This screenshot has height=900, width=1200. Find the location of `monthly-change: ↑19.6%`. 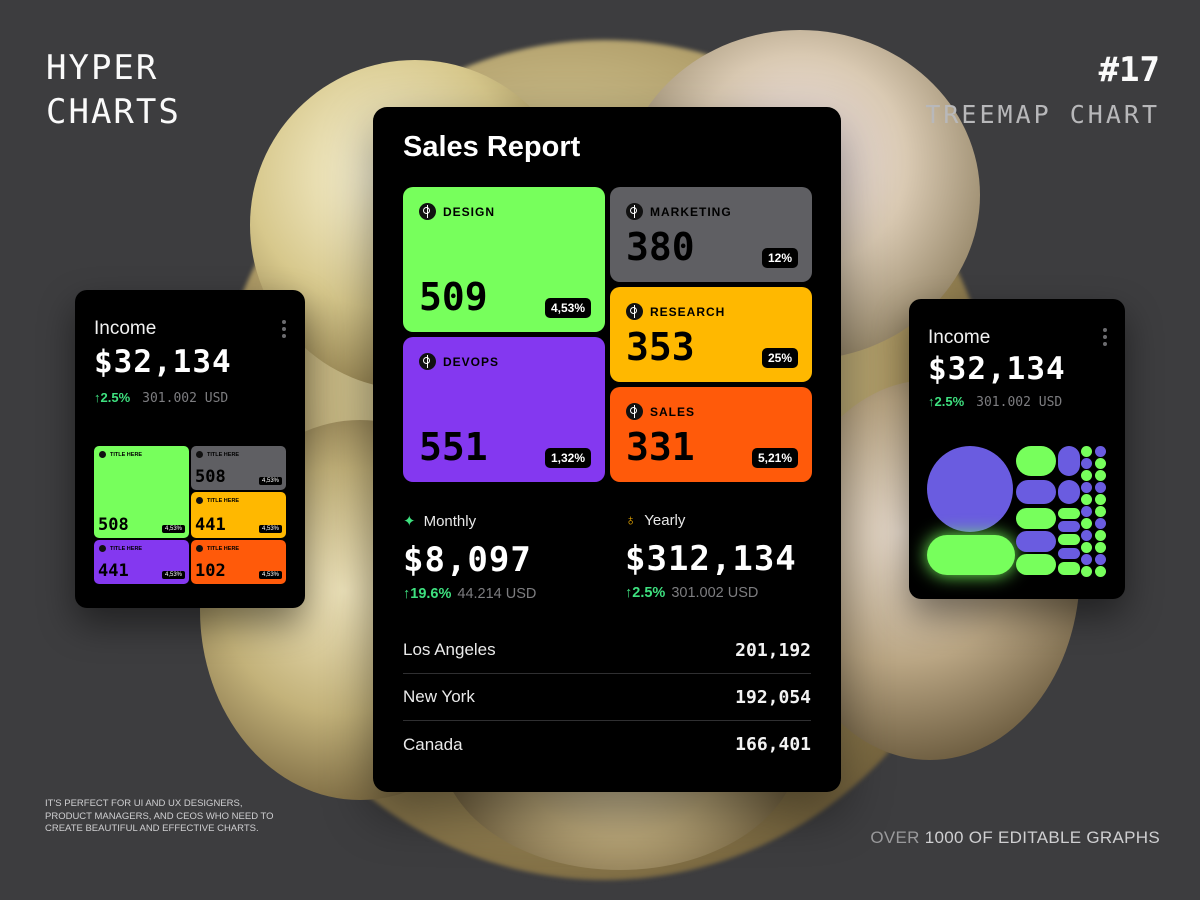

monthly-change: ↑19.6% is located at coordinates (427, 594).